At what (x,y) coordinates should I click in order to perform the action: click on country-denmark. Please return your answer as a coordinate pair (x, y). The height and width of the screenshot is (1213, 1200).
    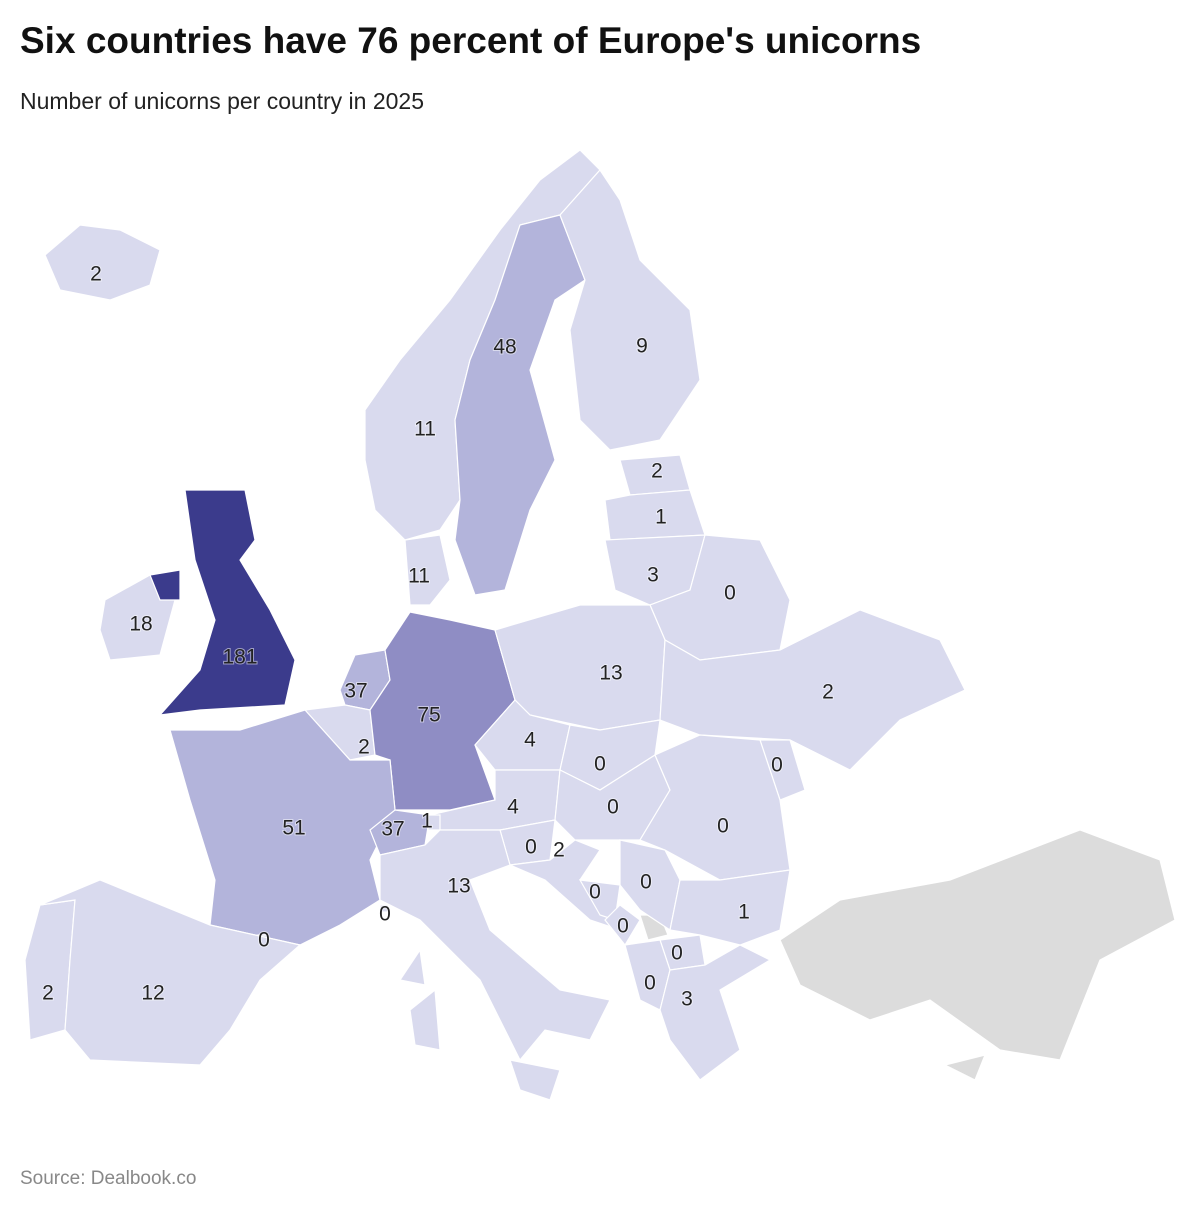
    Looking at the image, I should click on (427, 570).